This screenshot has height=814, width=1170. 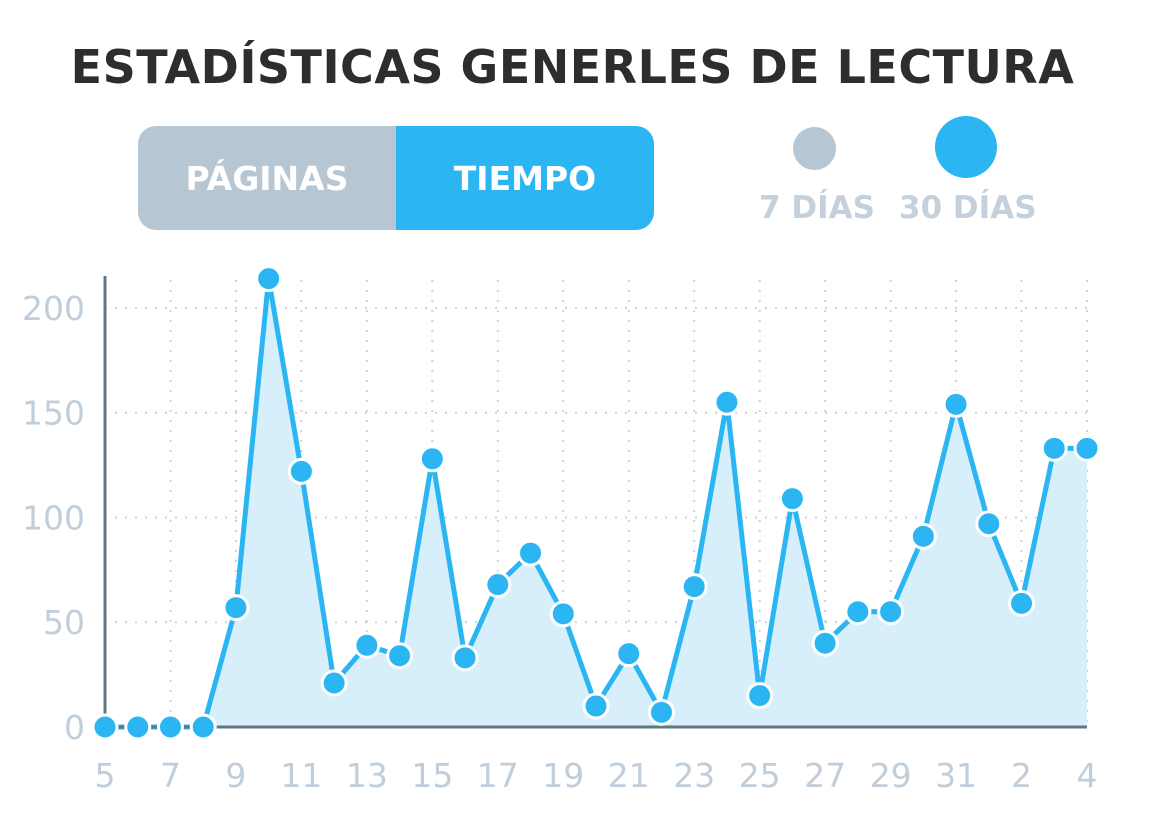 I want to click on x-tick-label: 15, so click(x=432, y=775).